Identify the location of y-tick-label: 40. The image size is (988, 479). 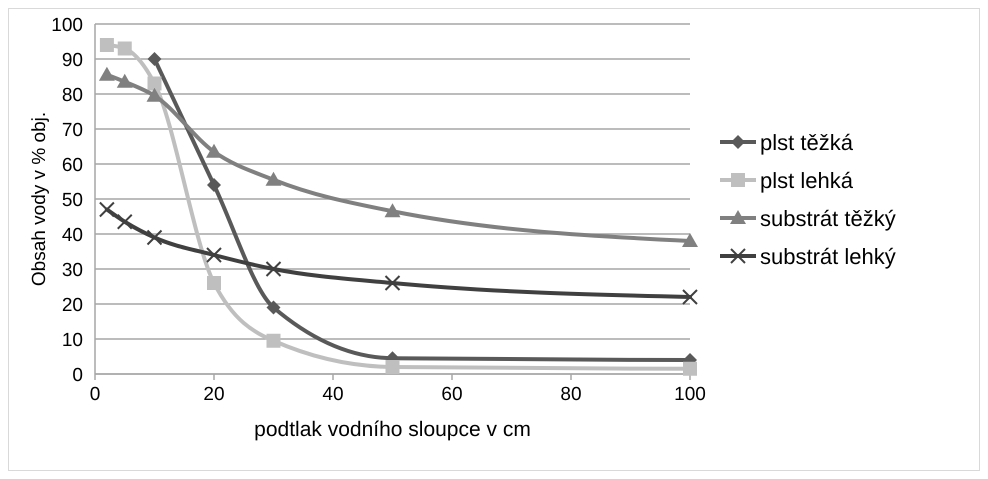
(72, 235).